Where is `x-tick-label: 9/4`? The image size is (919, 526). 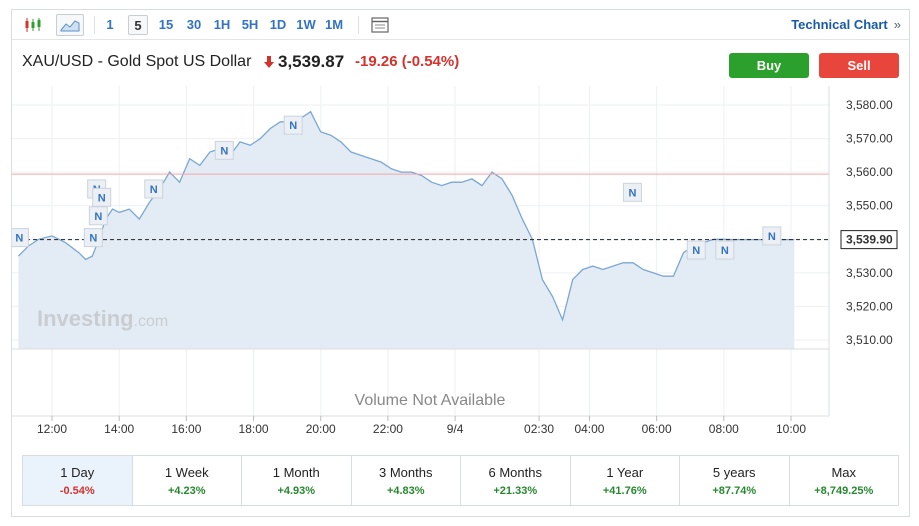 x-tick-label: 9/4 is located at coordinates (455, 429).